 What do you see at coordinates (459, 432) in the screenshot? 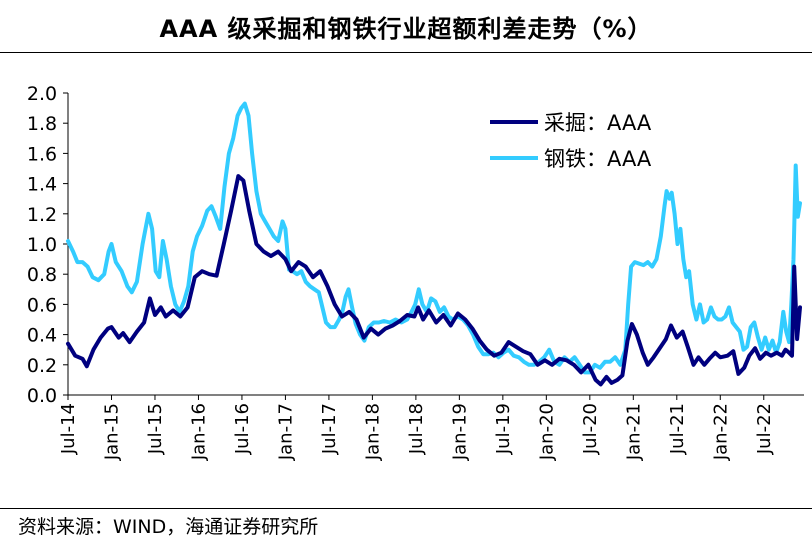
I see `x-tick-label: Jan-19` at bounding box center [459, 432].